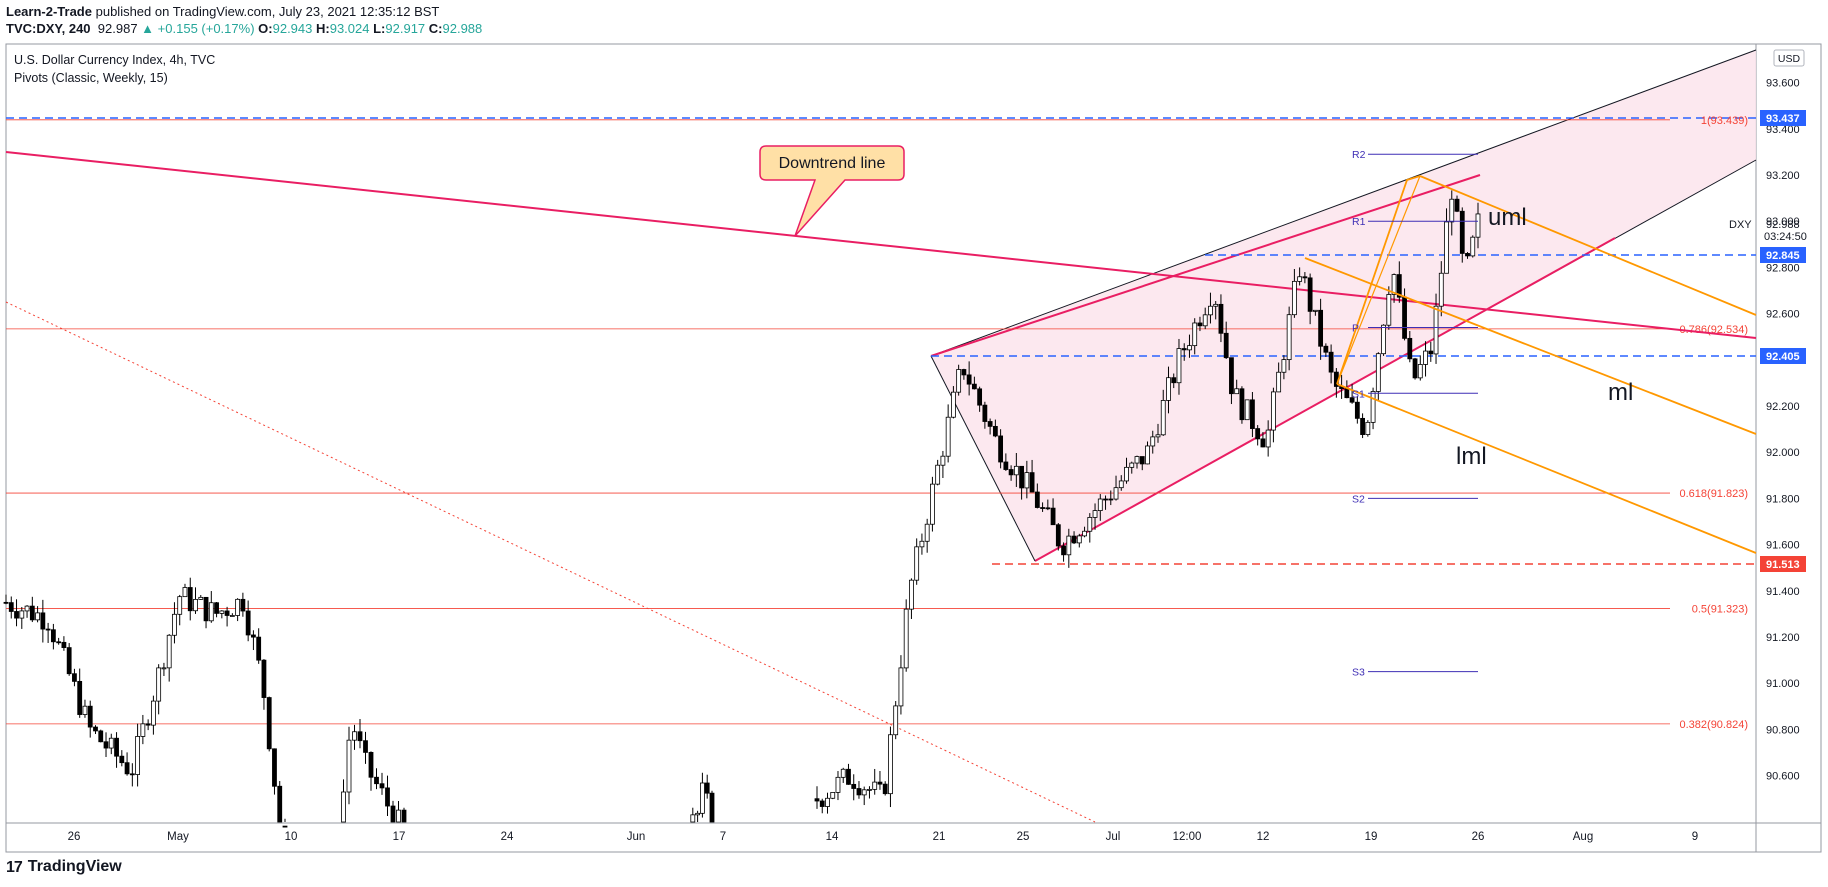  What do you see at coordinates (723, 837) in the screenshot?
I see `time-tick-label: 7` at bounding box center [723, 837].